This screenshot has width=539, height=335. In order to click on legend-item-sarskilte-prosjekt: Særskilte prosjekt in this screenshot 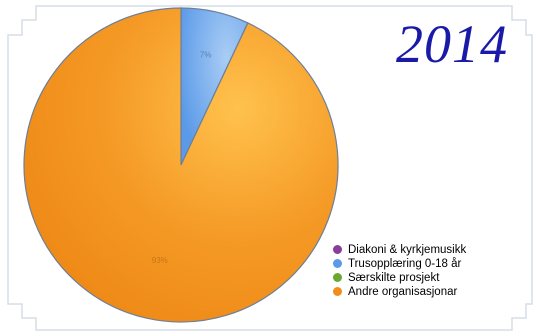, I will do `click(399, 278)`.